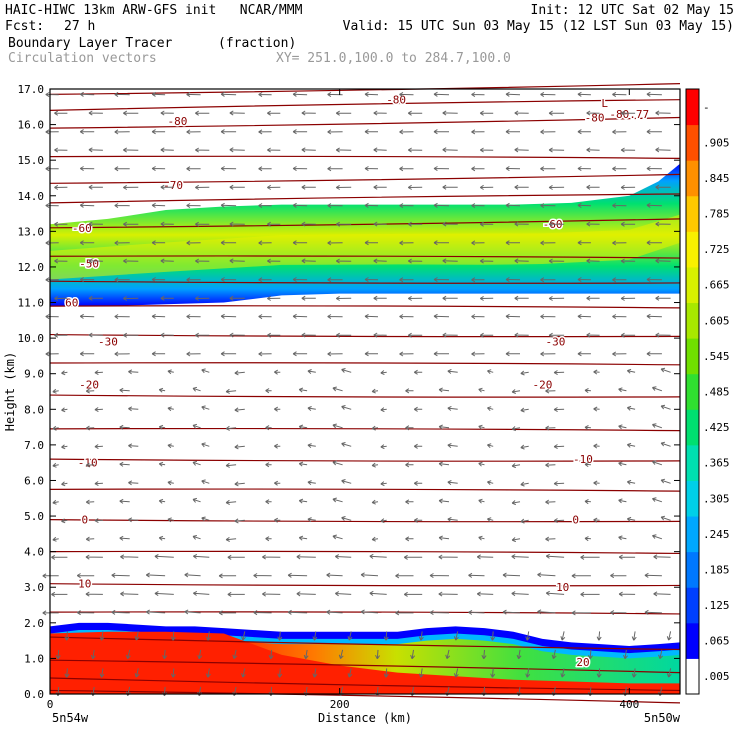 Image resolution: width=740 pixels, height=740 pixels. What do you see at coordinates (716, 569) in the screenshot?
I see `colorbar-label: .185` at bounding box center [716, 569].